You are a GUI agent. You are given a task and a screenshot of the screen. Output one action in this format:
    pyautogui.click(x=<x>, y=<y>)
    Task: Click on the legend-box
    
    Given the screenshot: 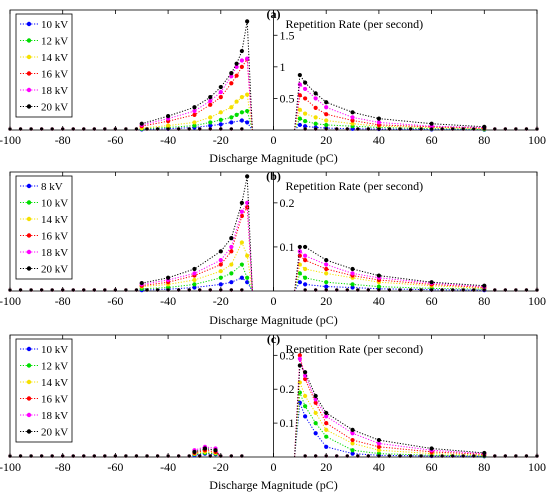 What is the action you would take?
    pyautogui.click(x=44, y=390)
    